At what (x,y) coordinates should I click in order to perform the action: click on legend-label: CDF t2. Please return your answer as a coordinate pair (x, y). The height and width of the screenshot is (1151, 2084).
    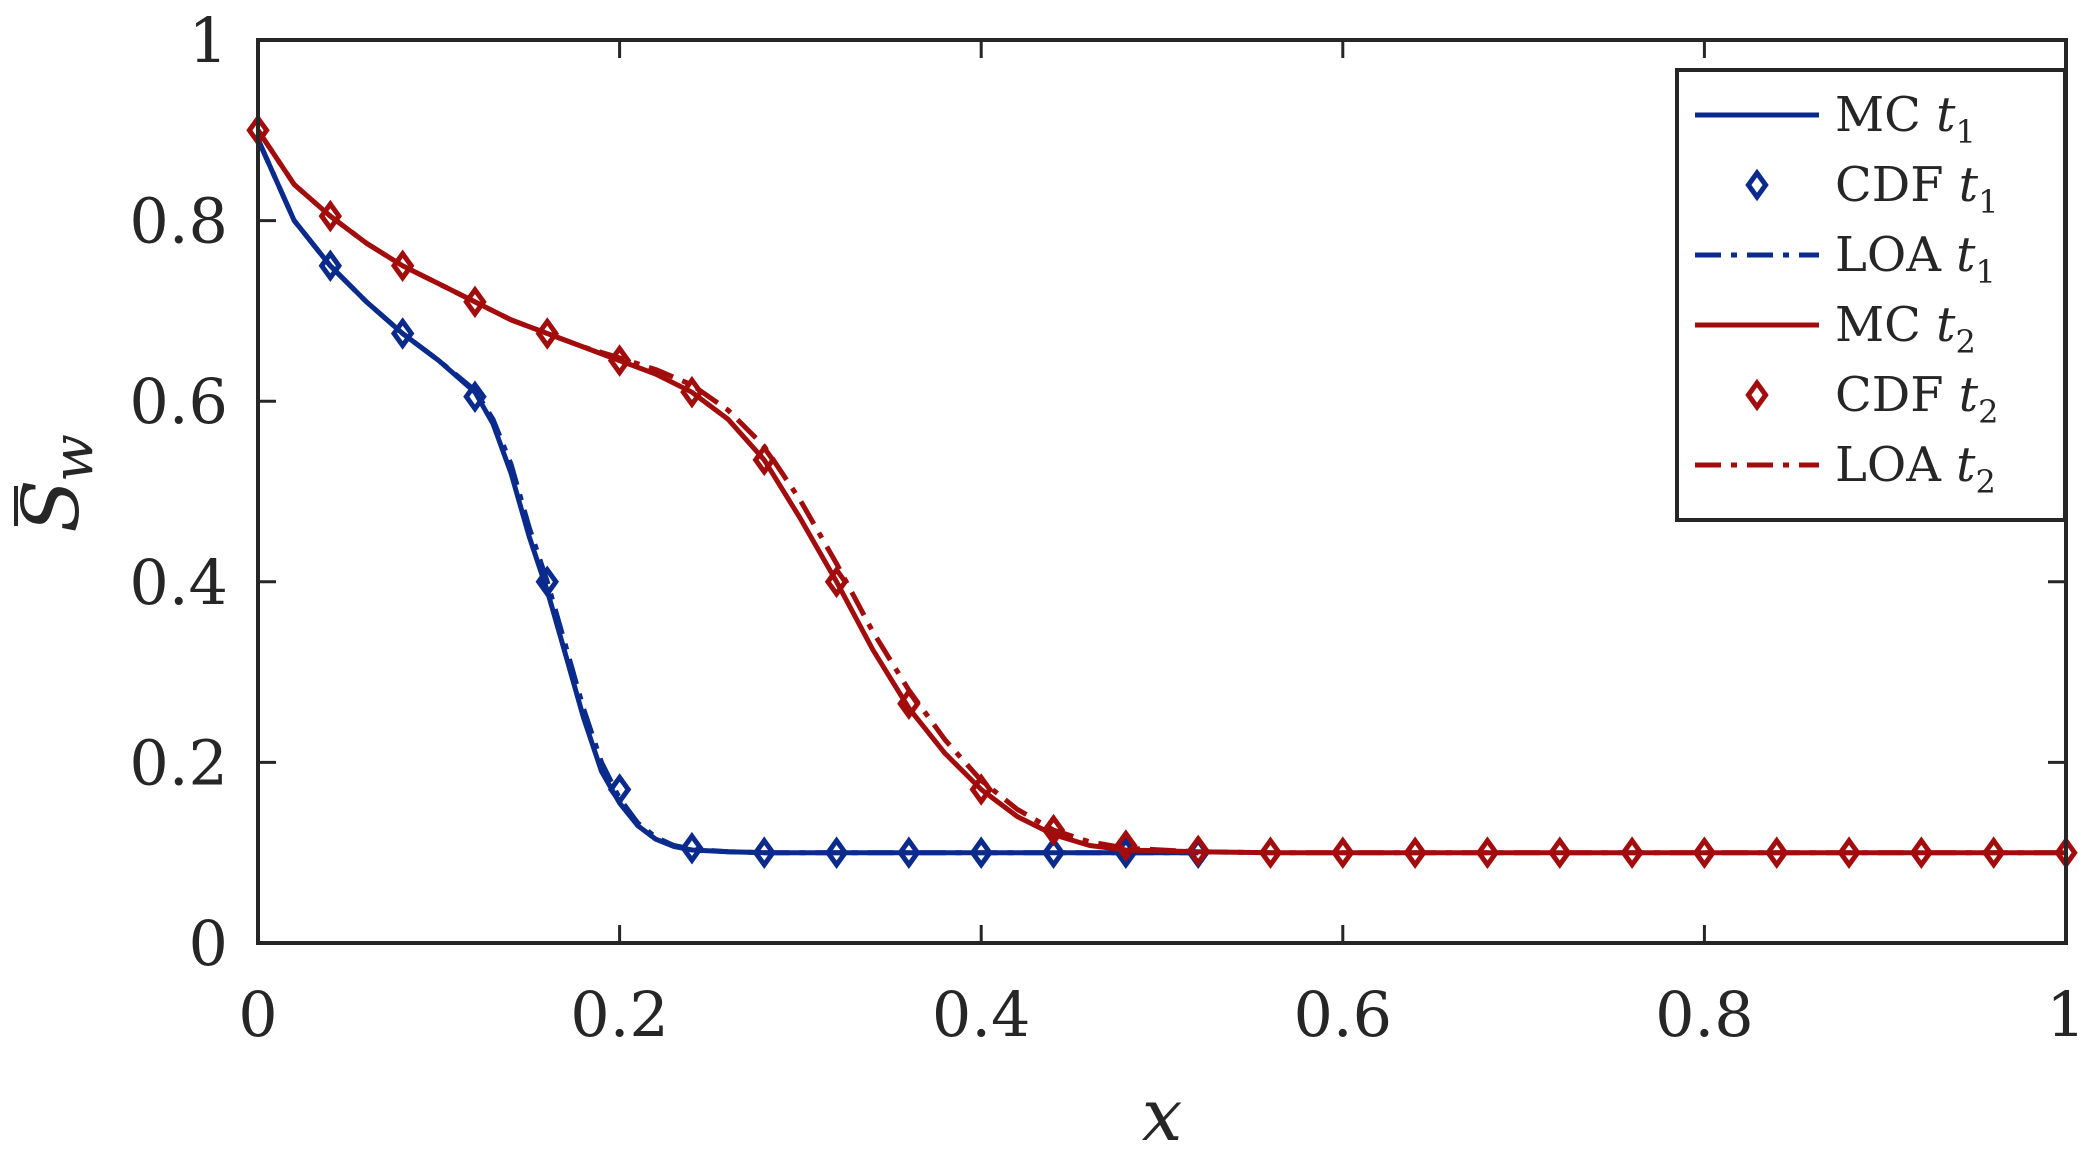
    Looking at the image, I should click on (1916, 399).